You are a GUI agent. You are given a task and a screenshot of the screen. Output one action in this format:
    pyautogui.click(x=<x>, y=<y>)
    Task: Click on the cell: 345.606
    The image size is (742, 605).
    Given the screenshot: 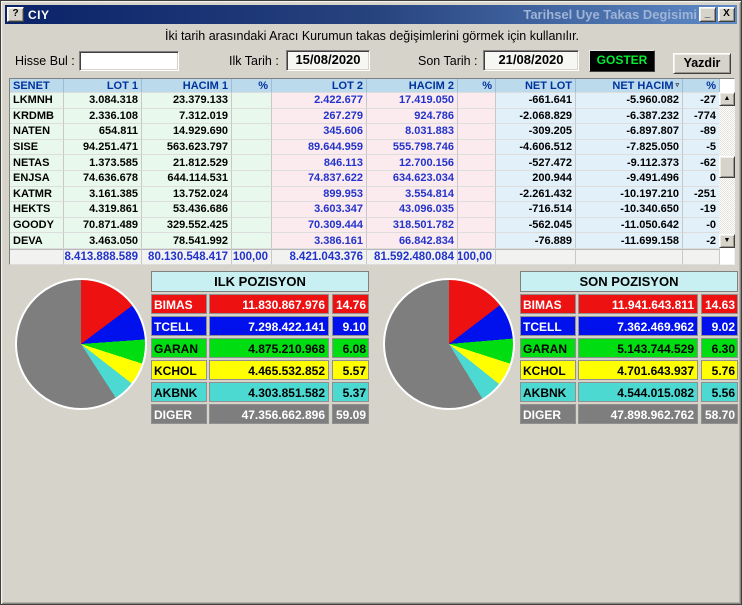 What is the action you would take?
    pyautogui.click(x=319, y=132)
    